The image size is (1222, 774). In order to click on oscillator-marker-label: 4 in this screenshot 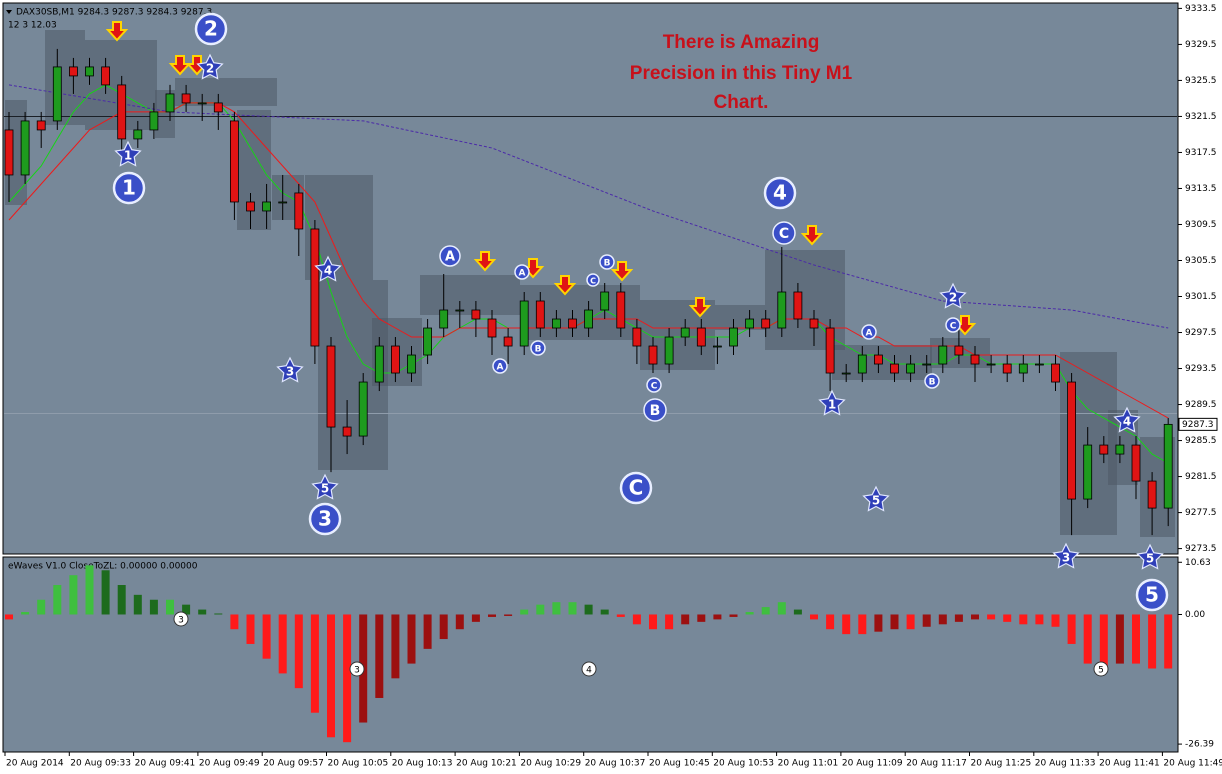, I will do `click(589, 671)`.